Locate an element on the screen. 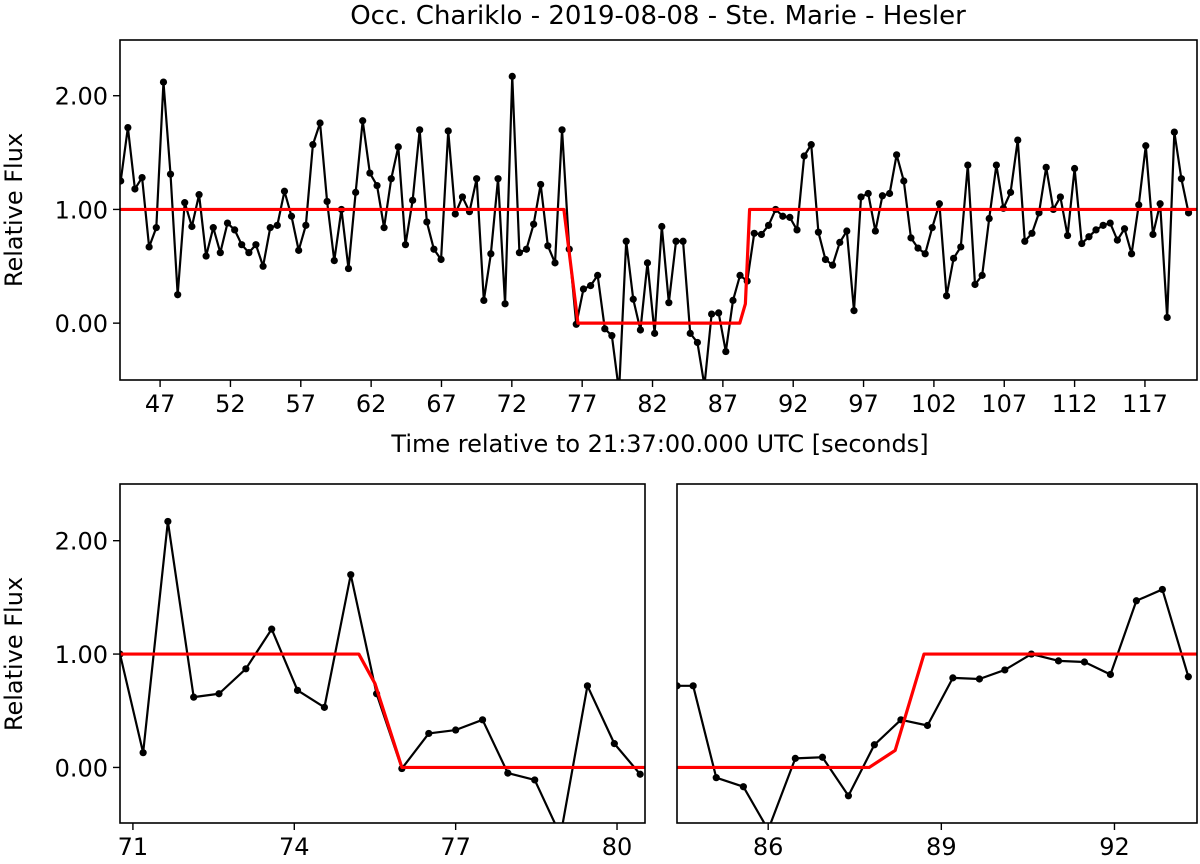 The image size is (1200, 864). x-tick-label: 80 is located at coordinates (617, 847).